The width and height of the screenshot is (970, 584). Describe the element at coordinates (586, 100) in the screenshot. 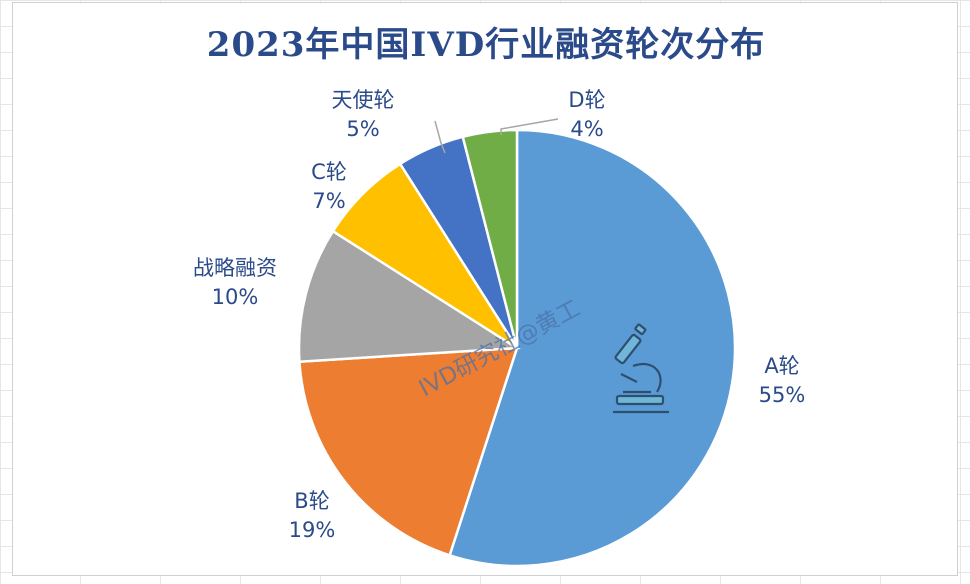

I see `slice-label-name: D轮` at that location.